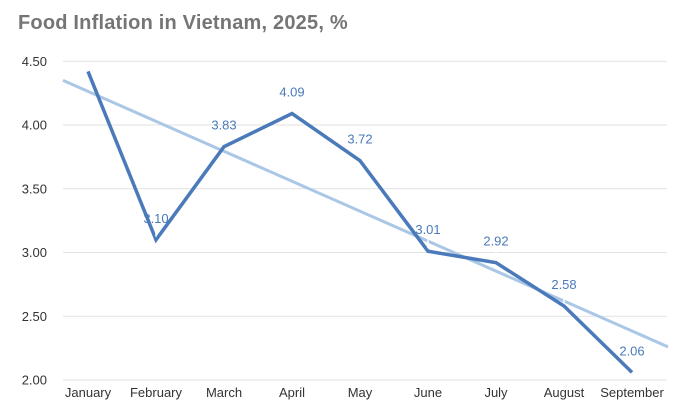  What do you see at coordinates (496, 392) in the screenshot?
I see `x-axis-label: July` at bounding box center [496, 392].